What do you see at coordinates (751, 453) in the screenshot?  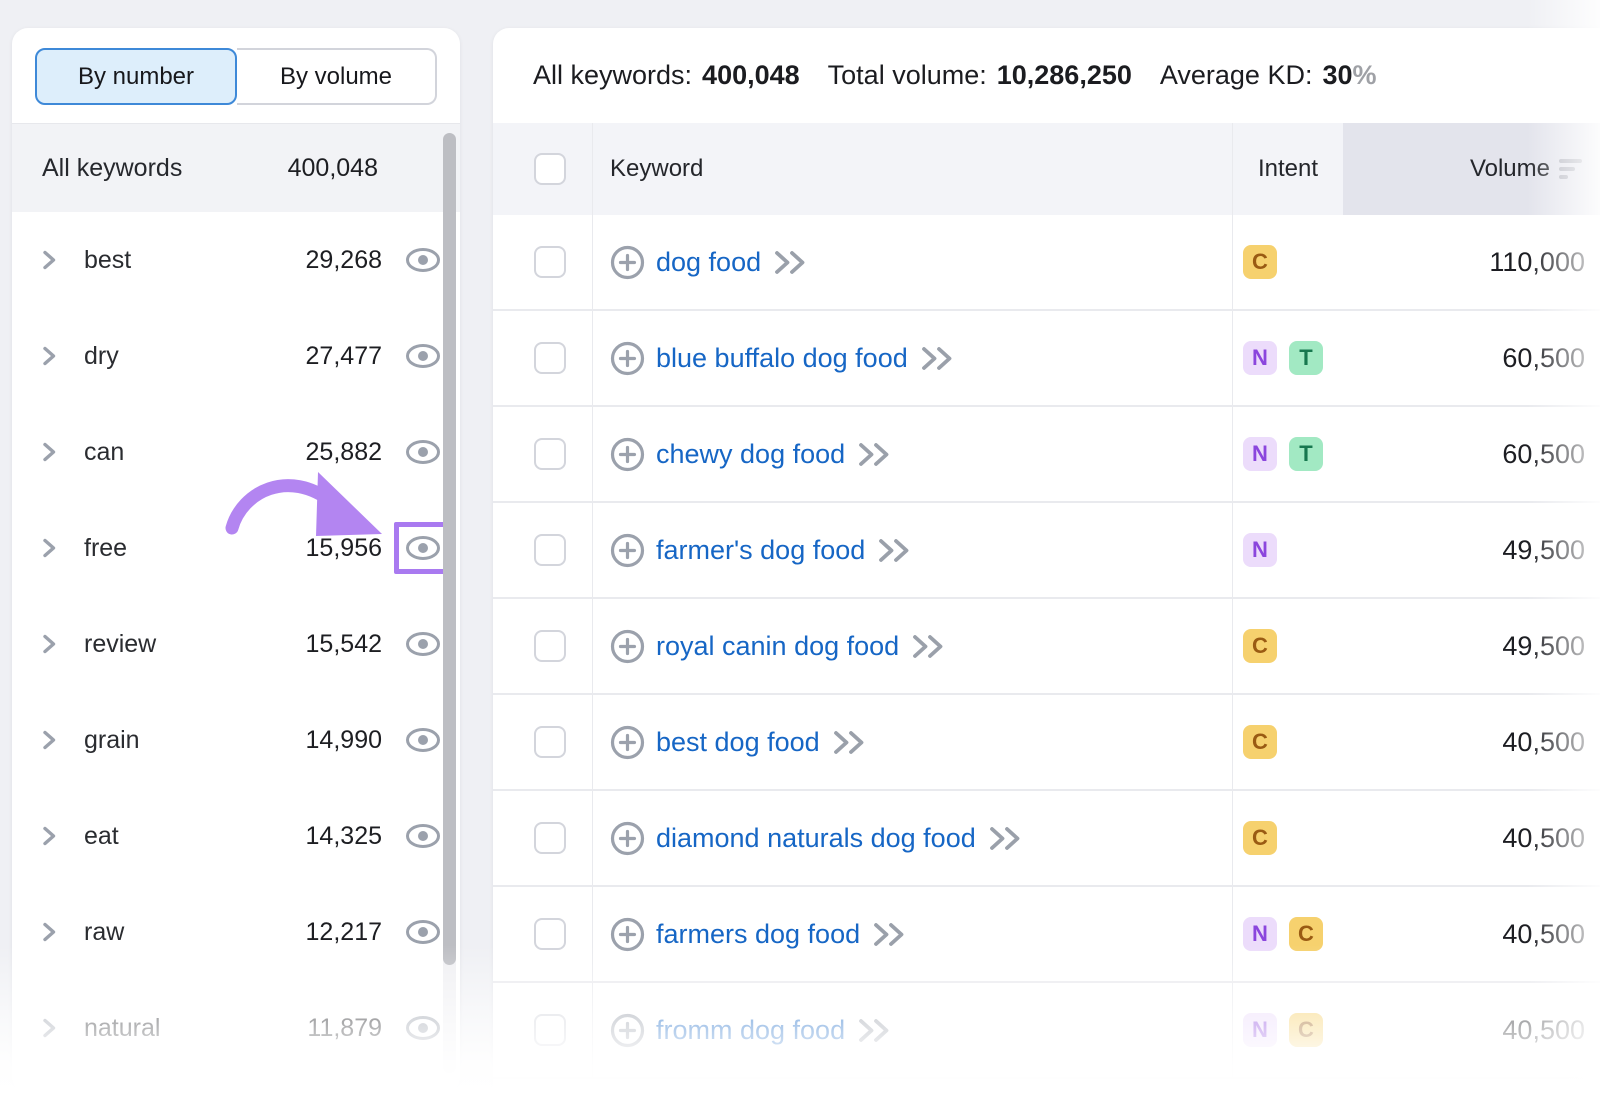 I see `keyword-link: chewy dog food` at bounding box center [751, 453].